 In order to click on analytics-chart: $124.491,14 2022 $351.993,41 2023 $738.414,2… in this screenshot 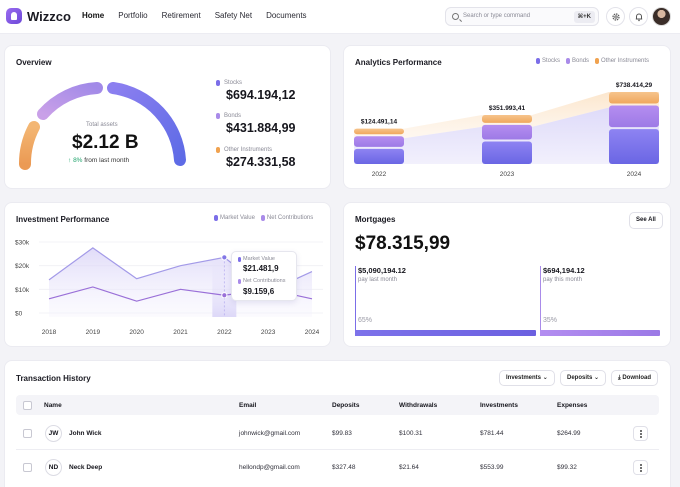, I will do `click(506, 130)`.